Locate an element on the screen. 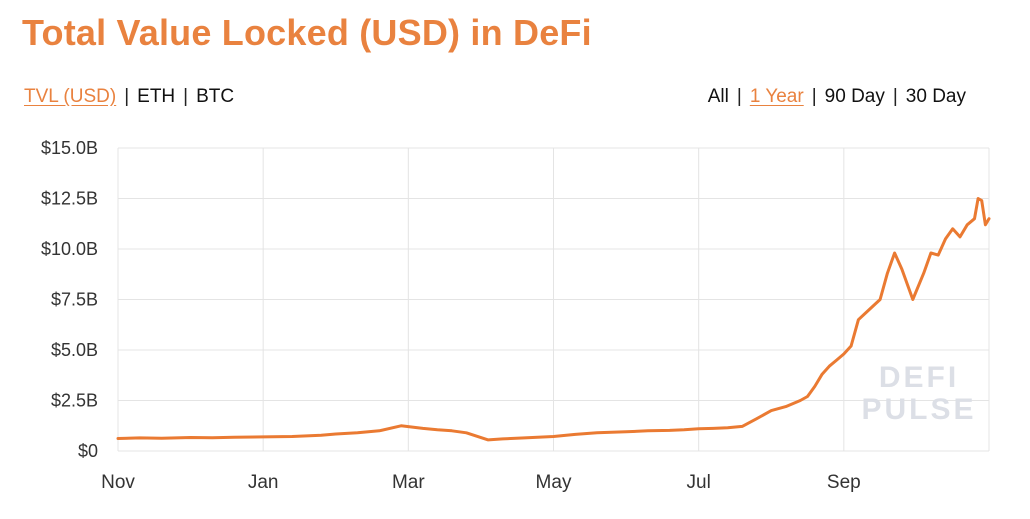  toggle-tvl-usd: TVL (USD) is located at coordinates (70, 96).